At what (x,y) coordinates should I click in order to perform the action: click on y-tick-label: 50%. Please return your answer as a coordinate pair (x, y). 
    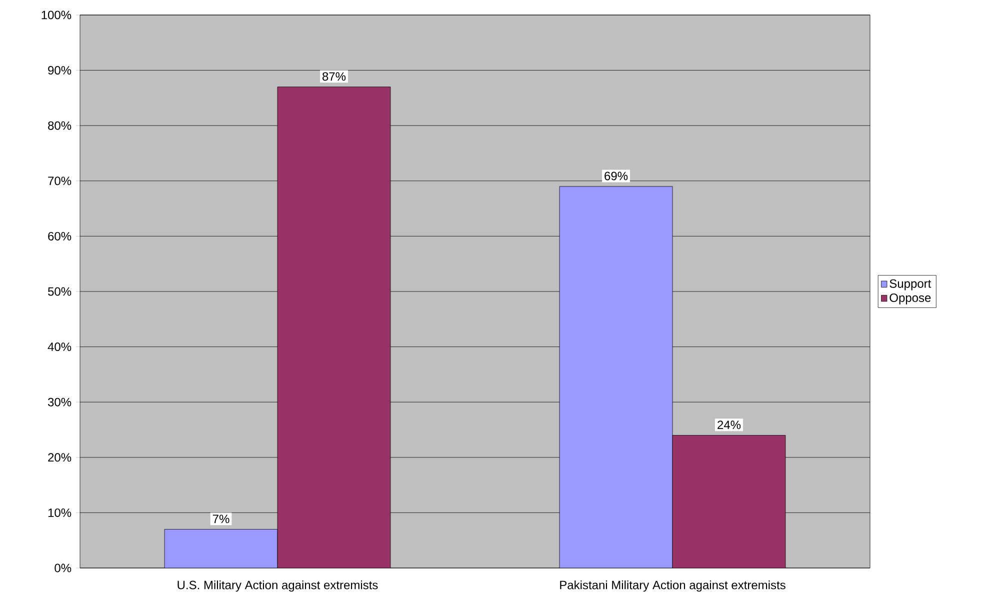
    Looking at the image, I should click on (60, 291).